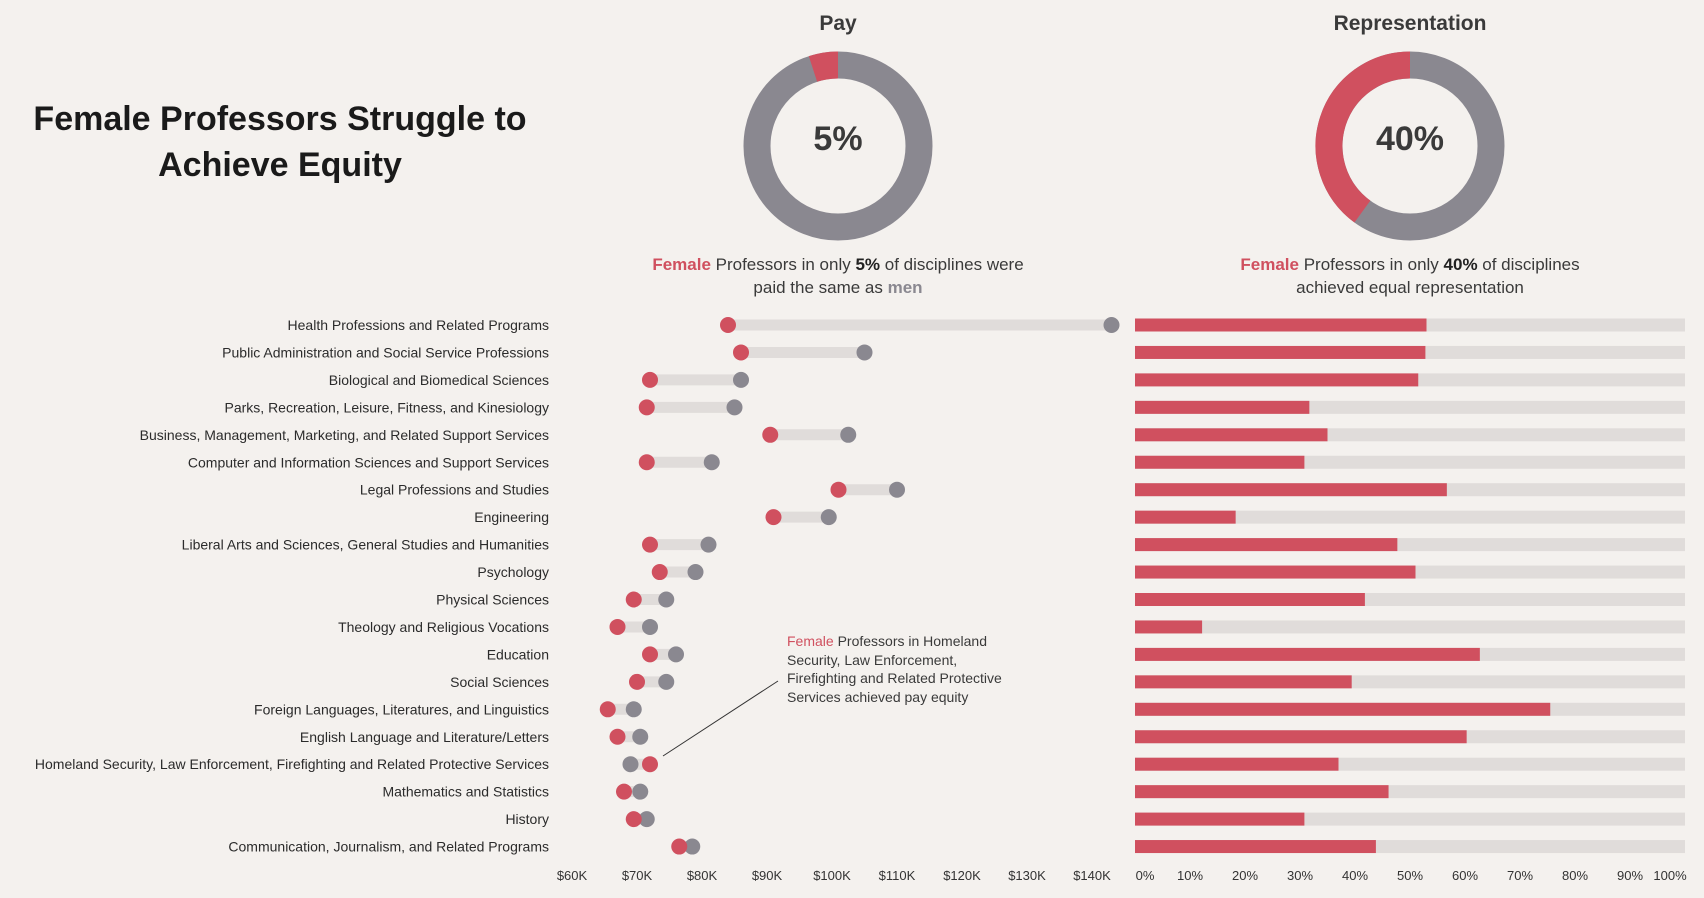 This screenshot has width=1704, height=898. Describe the element at coordinates (1465, 875) in the screenshot. I see `rep-x-tick-label: 60%` at that location.